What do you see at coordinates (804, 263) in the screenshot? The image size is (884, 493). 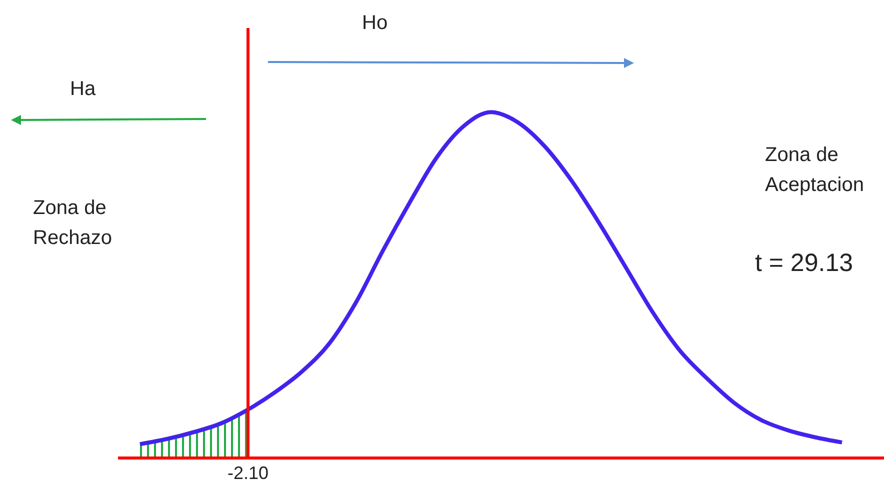 I see `annotation: t = 29.13` at bounding box center [804, 263].